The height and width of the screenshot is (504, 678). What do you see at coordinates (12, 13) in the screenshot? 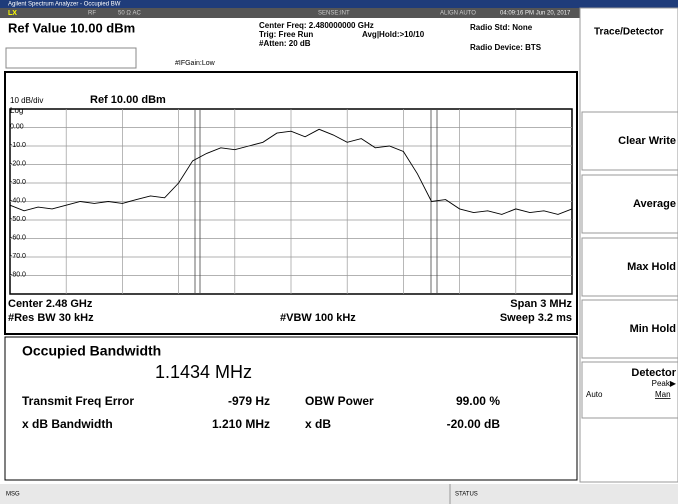
I see `status: LX` at bounding box center [12, 13].